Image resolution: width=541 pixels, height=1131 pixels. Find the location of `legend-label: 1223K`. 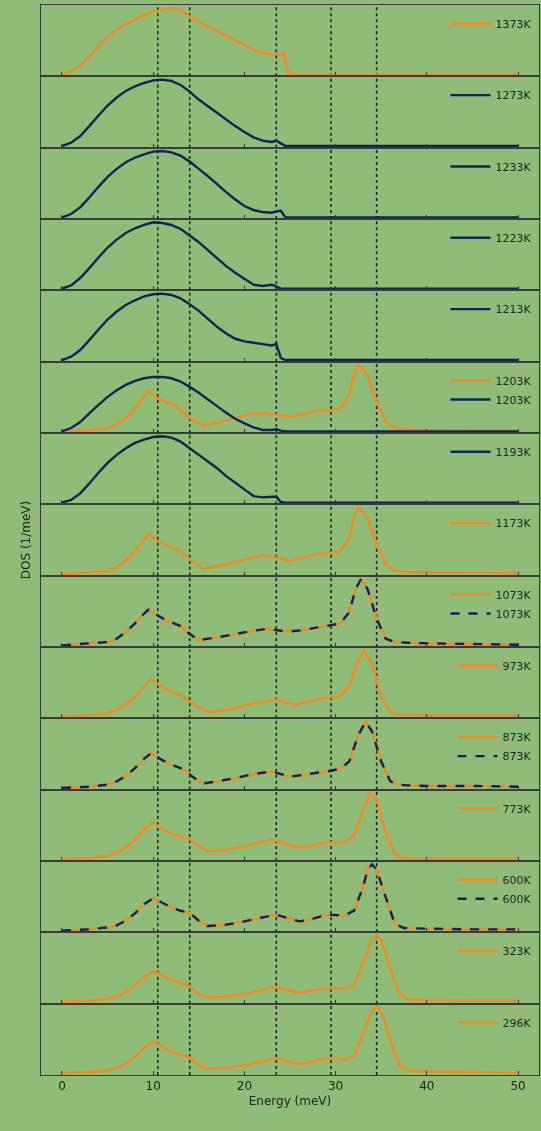

legend-label: 1223K is located at coordinates (513, 239).